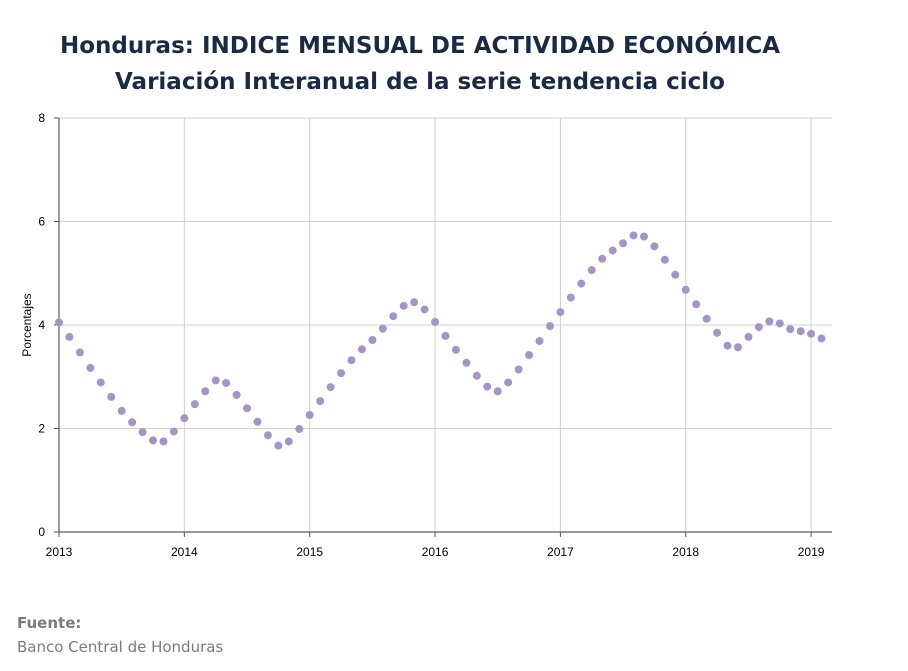 This screenshot has width=908, height=671. I want to click on source-label: Fuente:, so click(49, 623).